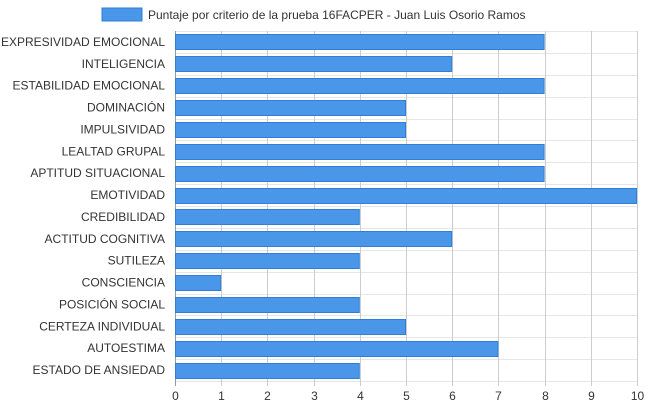 The height and width of the screenshot is (410, 648). Describe the element at coordinates (175, 396) in the screenshot. I see `x-tick-label: 0` at that location.